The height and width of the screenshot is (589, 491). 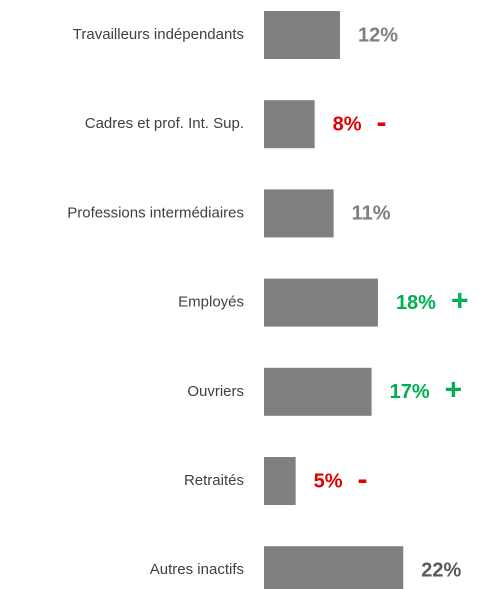 What do you see at coordinates (158, 34) in the screenshot?
I see `category-label: Travailleurs indépendants` at bounding box center [158, 34].